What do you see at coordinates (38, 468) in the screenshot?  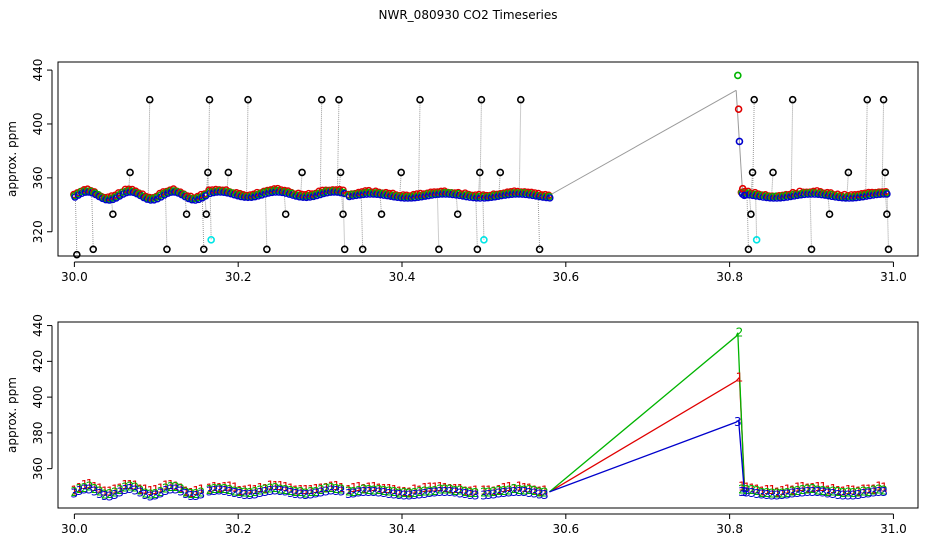 I see `bottom-y-tick-label: 360` at bounding box center [38, 468].